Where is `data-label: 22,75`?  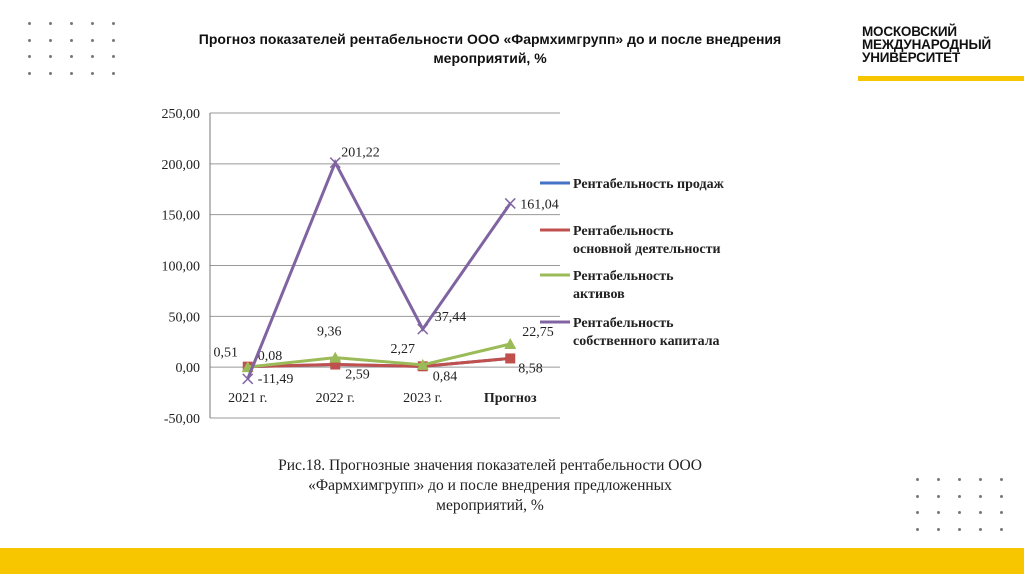 data-label: 22,75 is located at coordinates (538, 332).